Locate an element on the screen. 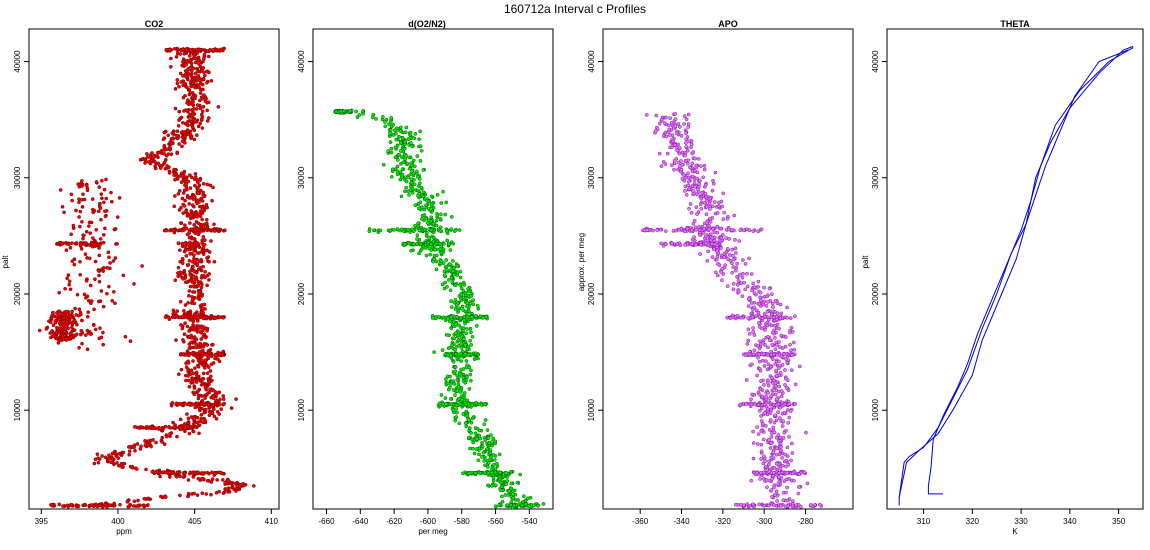 Image resolution: width=1150 pixels, height=550 pixels. apo-panel-title: APO is located at coordinates (728, 24).